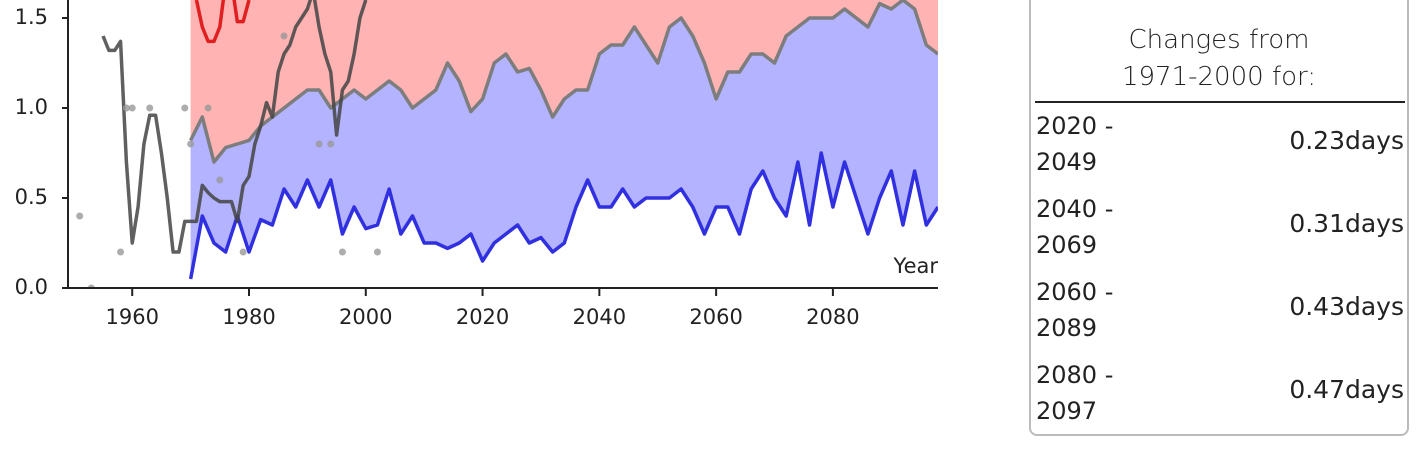 The width and height of the screenshot is (1421, 452). What do you see at coordinates (1220, 145) in the screenshot?
I see `table-row: 2020 - 2049 0.23days` at bounding box center [1220, 145].